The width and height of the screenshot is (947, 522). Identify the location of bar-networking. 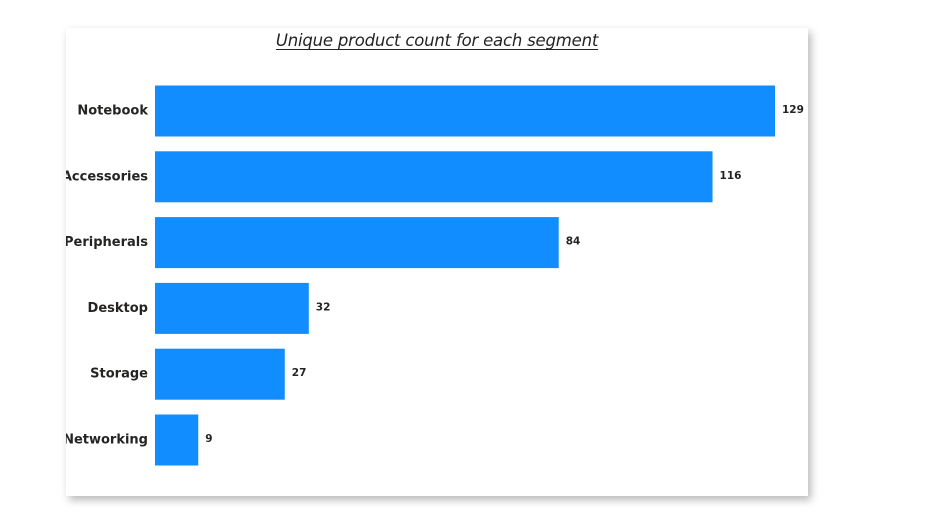
(177, 440).